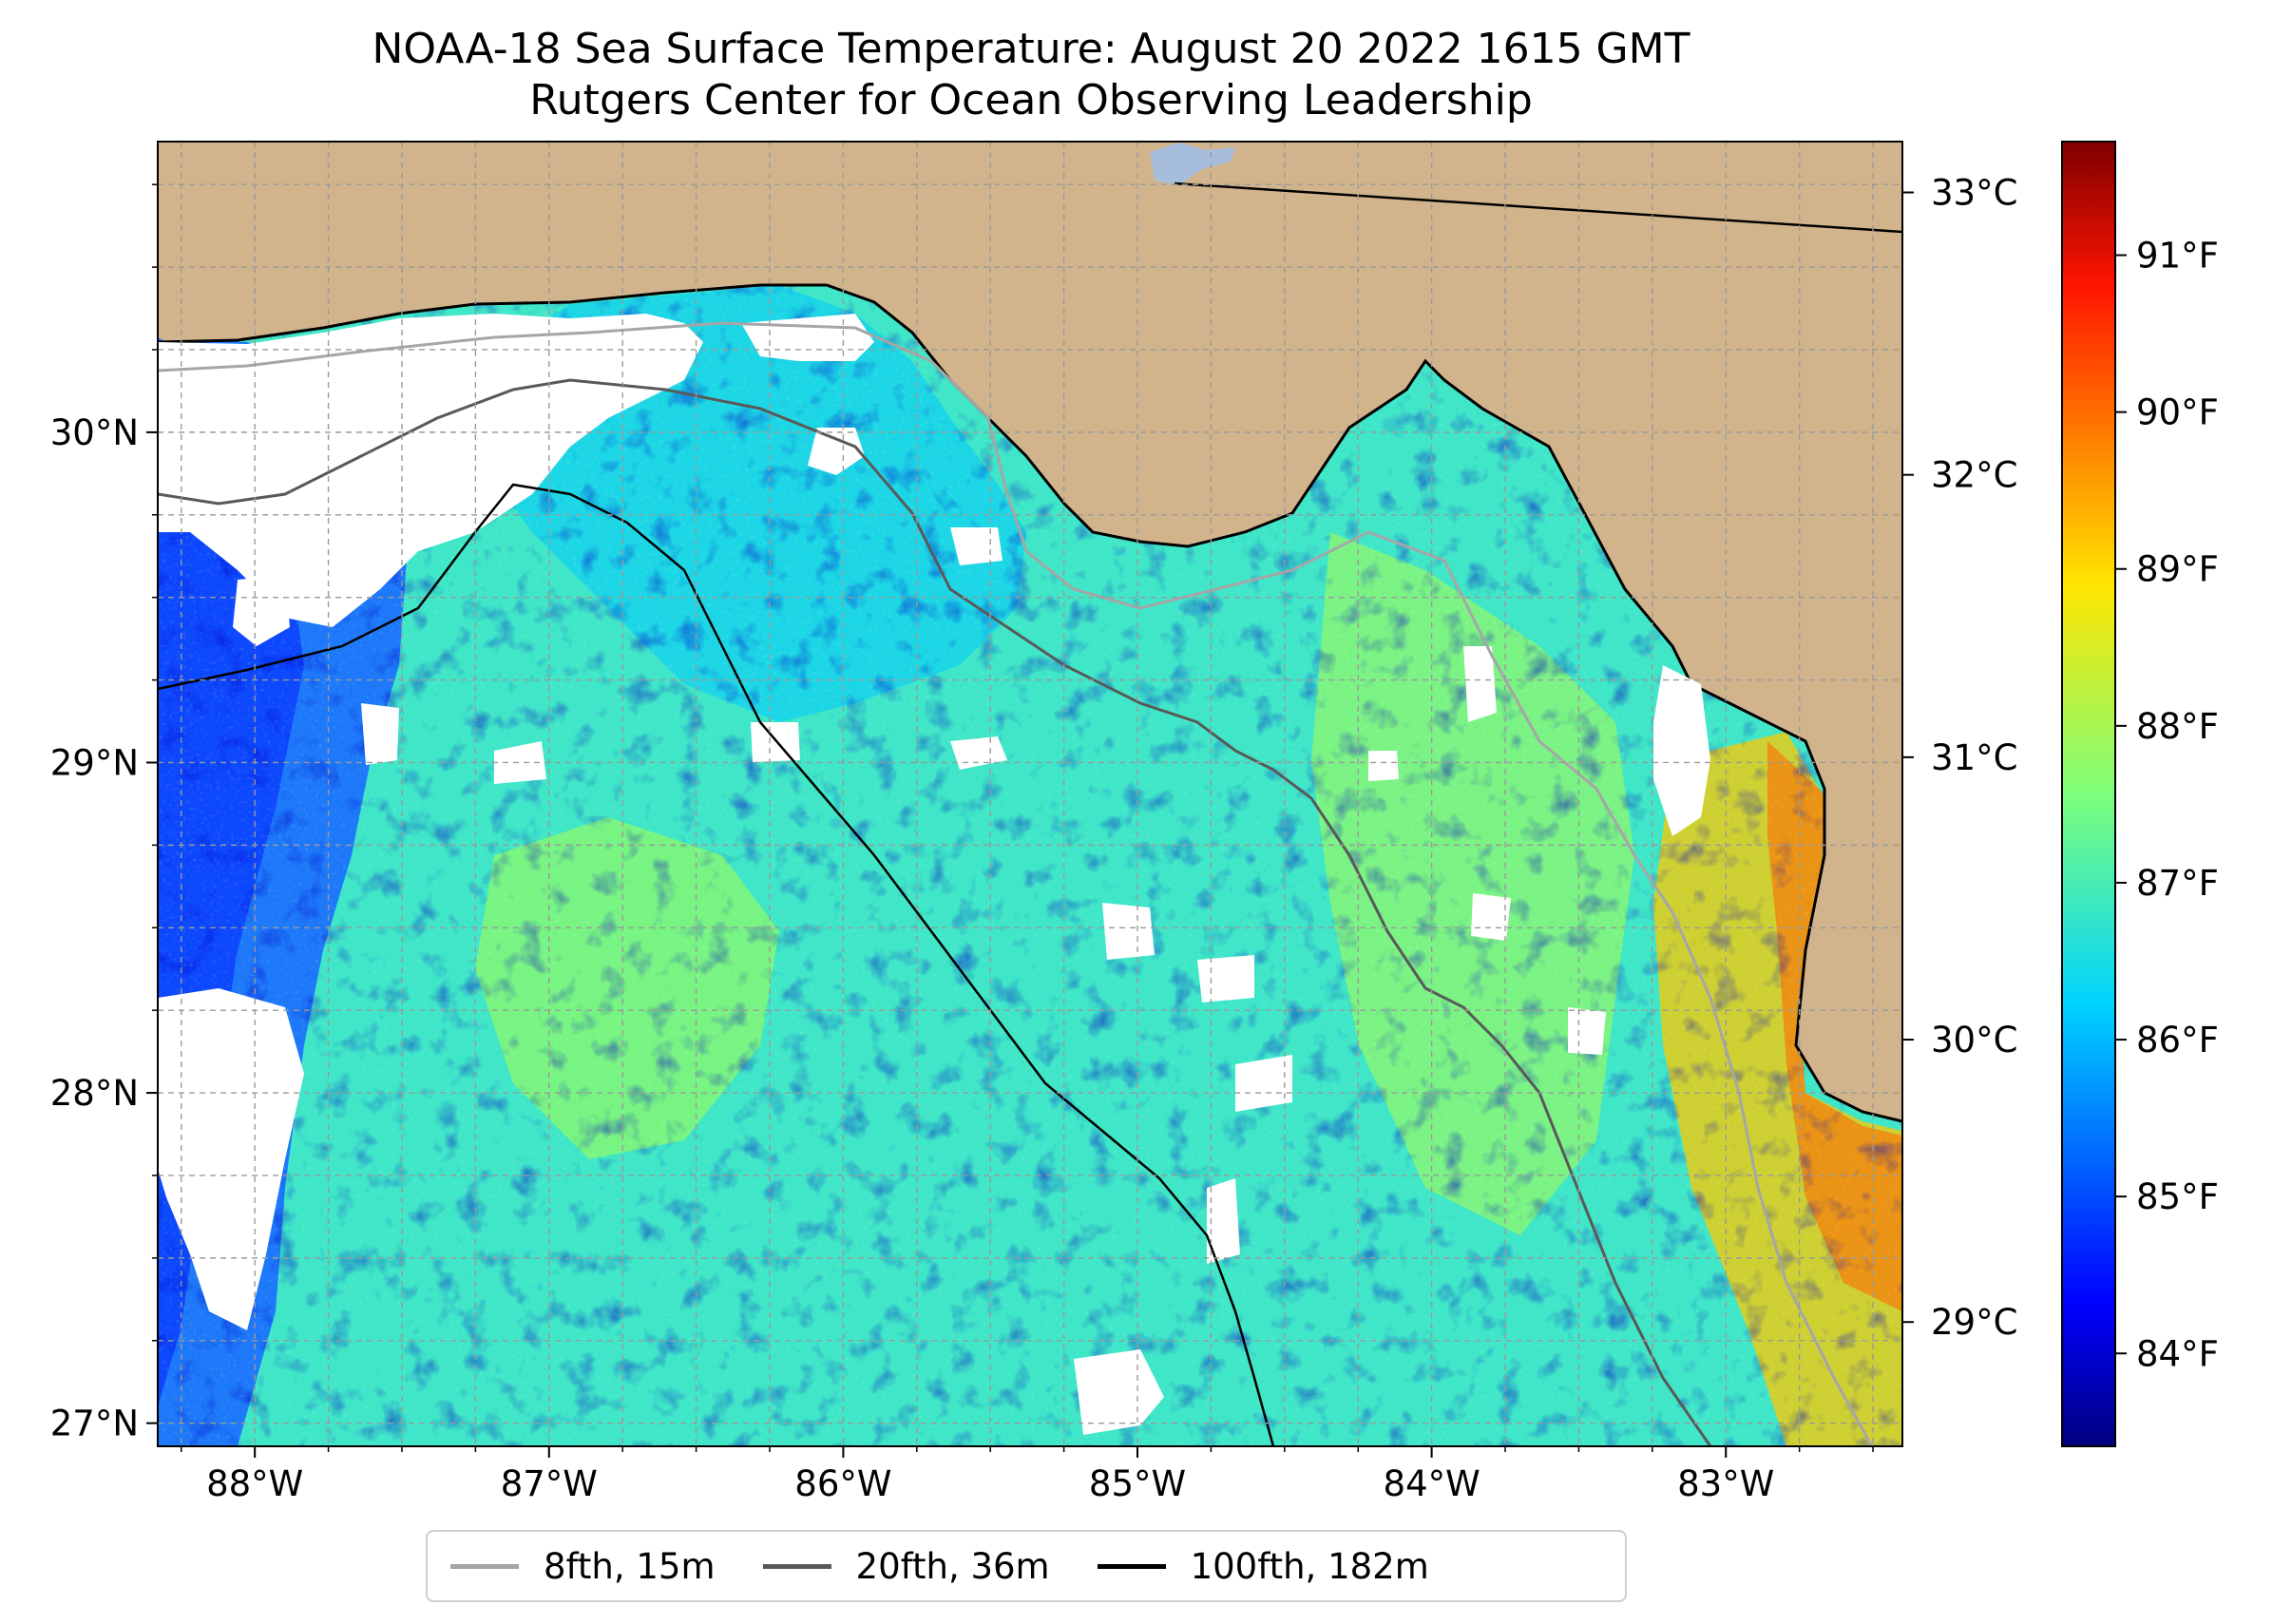  I want to click on celsius-tick-label: 32°C, so click(1974, 475).